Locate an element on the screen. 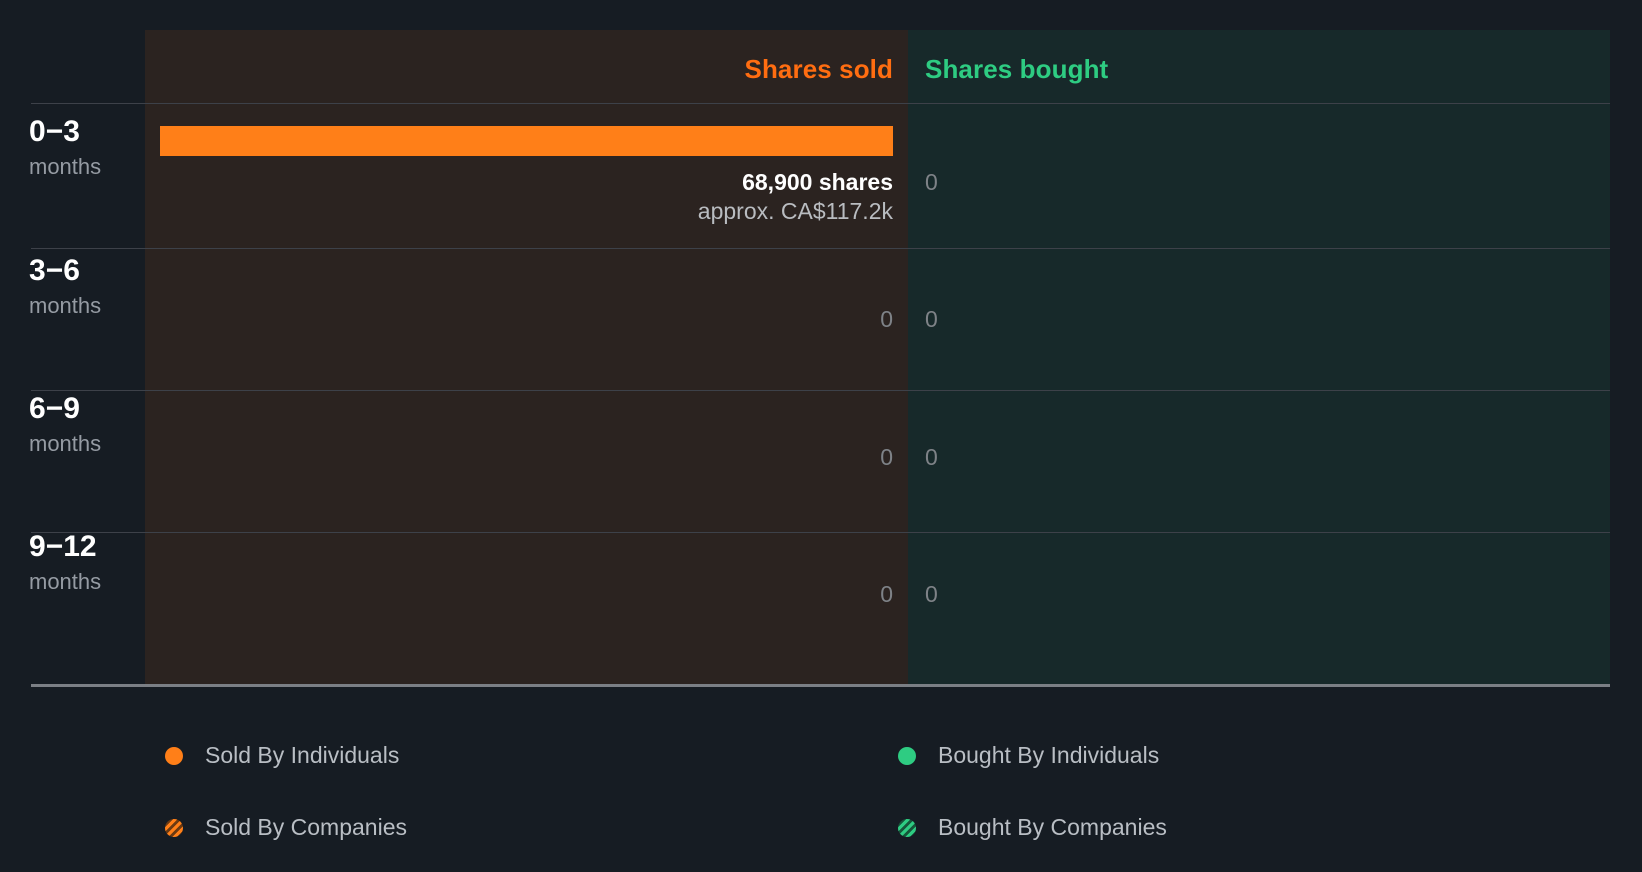 The width and height of the screenshot is (1642, 872). legend-swatch-solid-green-icon is located at coordinates (907, 755).